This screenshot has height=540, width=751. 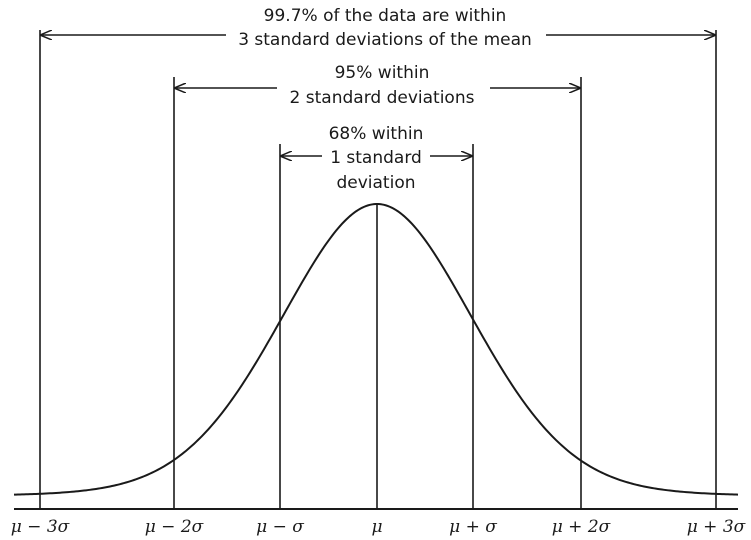 I want to click on label-1-sd-line-1: 68% within, so click(x=376, y=134).